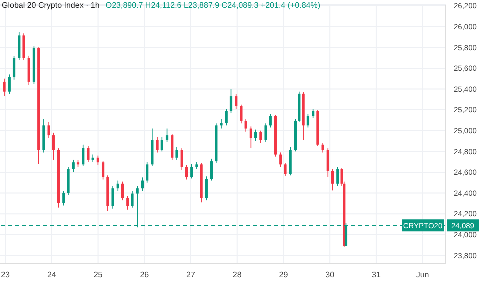 The width and height of the screenshot is (480, 300). Describe the element at coordinates (423, 275) in the screenshot. I see `x-tick-label: Jun` at that location.